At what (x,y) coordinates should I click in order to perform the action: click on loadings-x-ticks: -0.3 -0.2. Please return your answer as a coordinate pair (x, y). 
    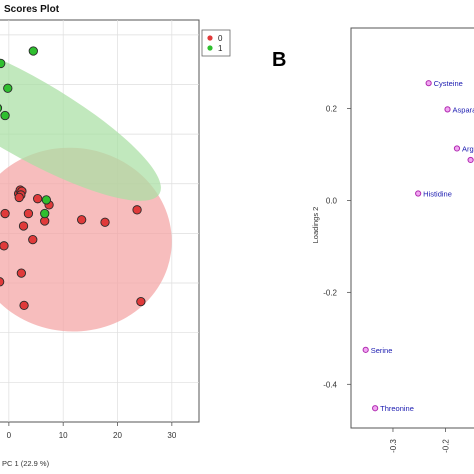
    Looking at the image, I should click on (419, 440).